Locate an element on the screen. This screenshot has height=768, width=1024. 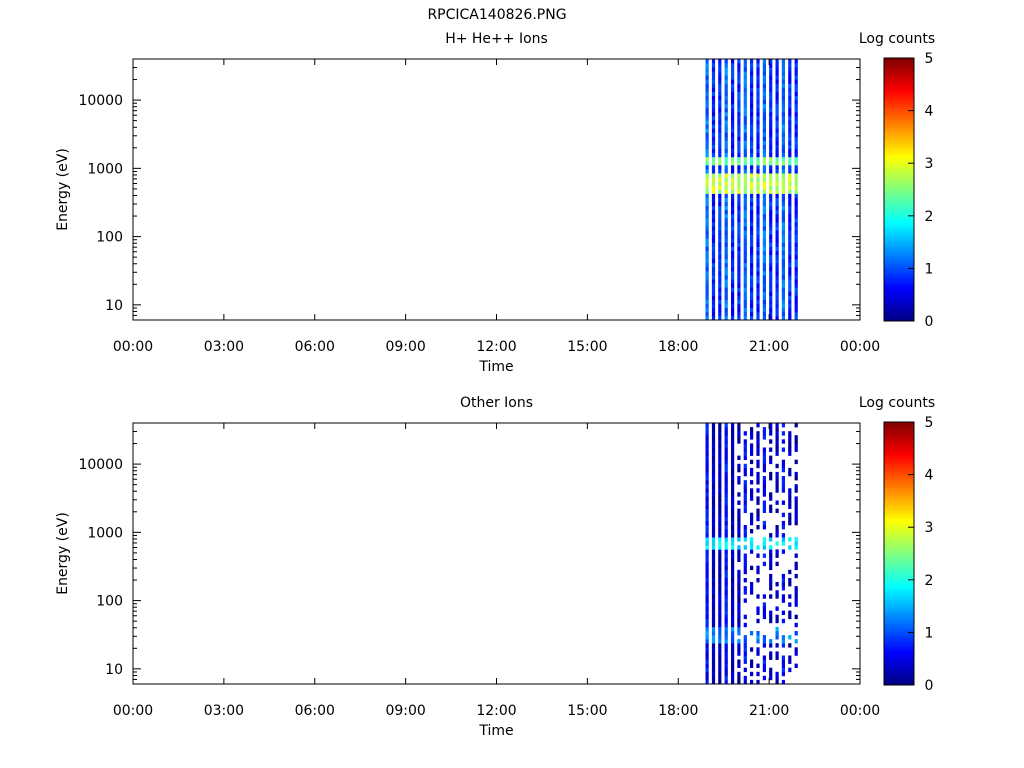
x-tick-label: 12:00 is located at coordinates (496, 711).